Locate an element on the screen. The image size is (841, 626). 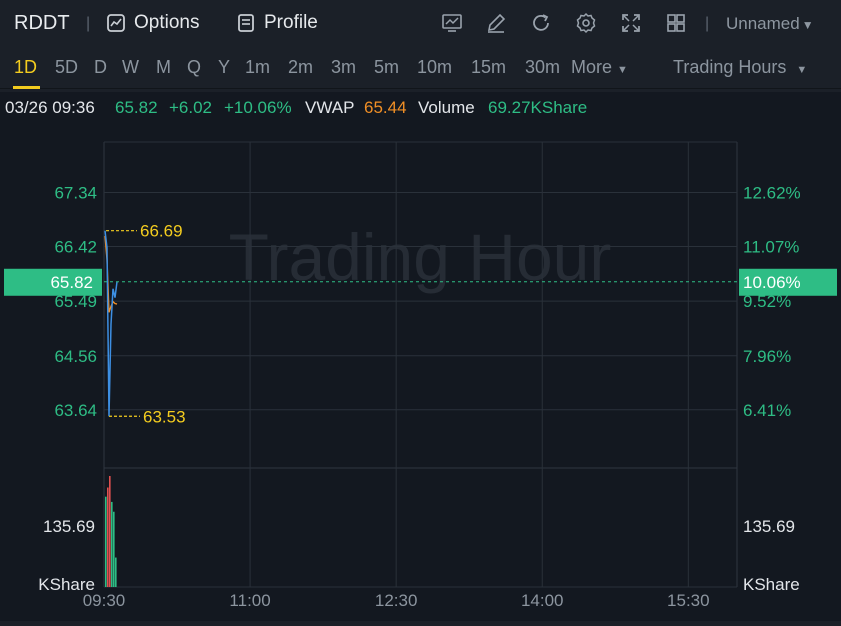
pct-tick-label: 7.96% is located at coordinates (767, 356).